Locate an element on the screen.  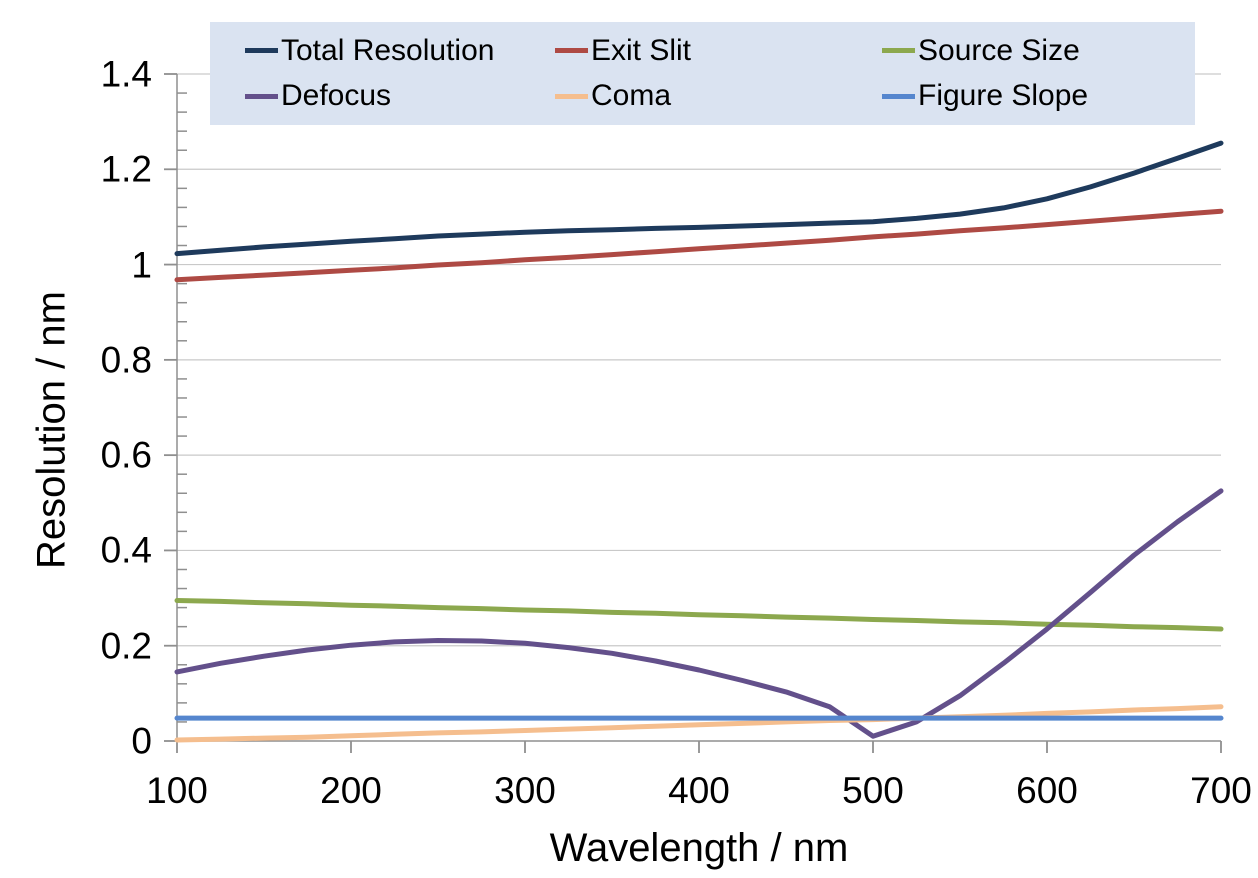
legend-label: Exit Slit is located at coordinates (641, 50).